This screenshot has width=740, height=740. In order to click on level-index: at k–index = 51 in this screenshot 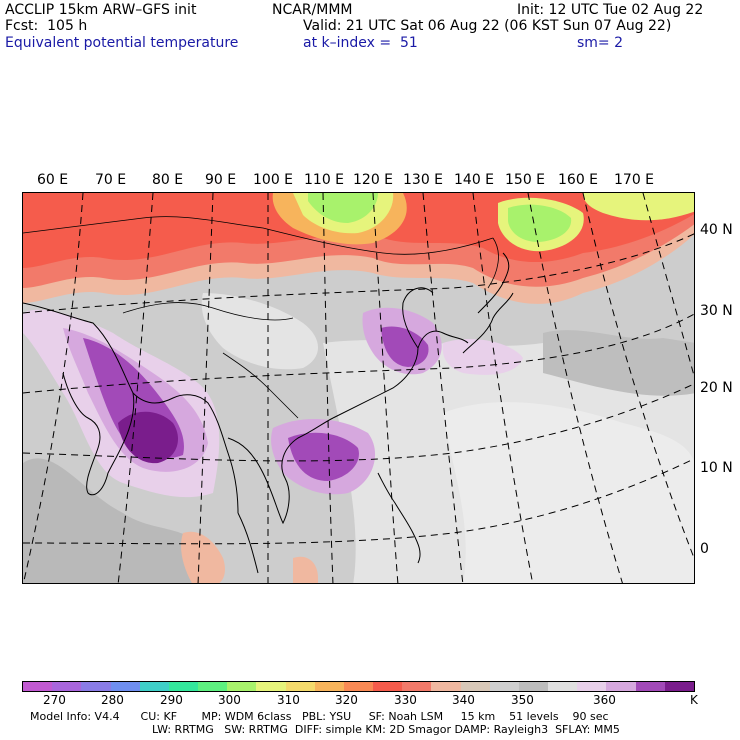, I will do `click(360, 43)`.